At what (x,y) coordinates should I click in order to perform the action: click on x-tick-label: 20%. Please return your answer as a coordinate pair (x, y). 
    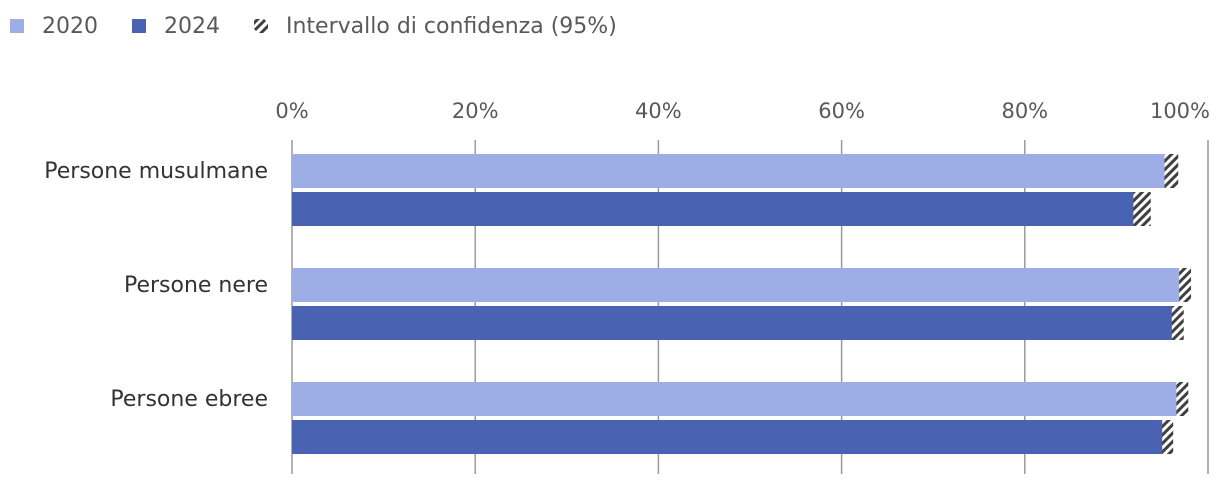
    Looking at the image, I should click on (475, 111).